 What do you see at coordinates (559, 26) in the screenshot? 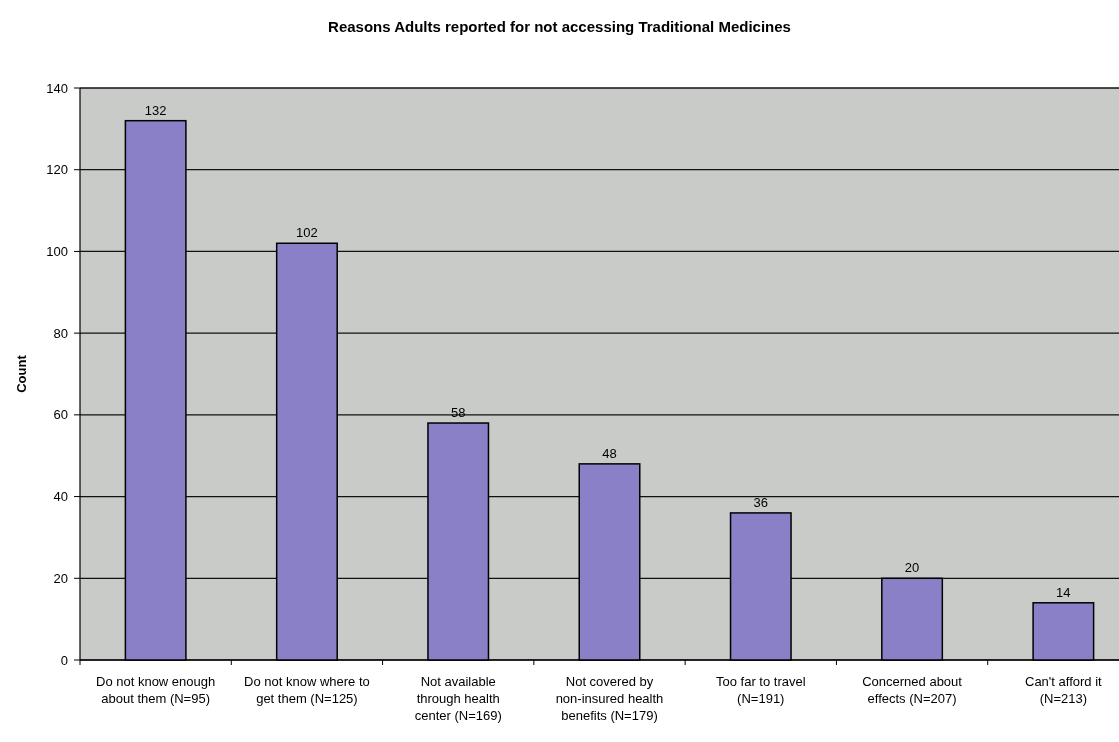
I see `chart-title: Reasons Adults reported for not accessing Traditional Medicines` at bounding box center [559, 26].